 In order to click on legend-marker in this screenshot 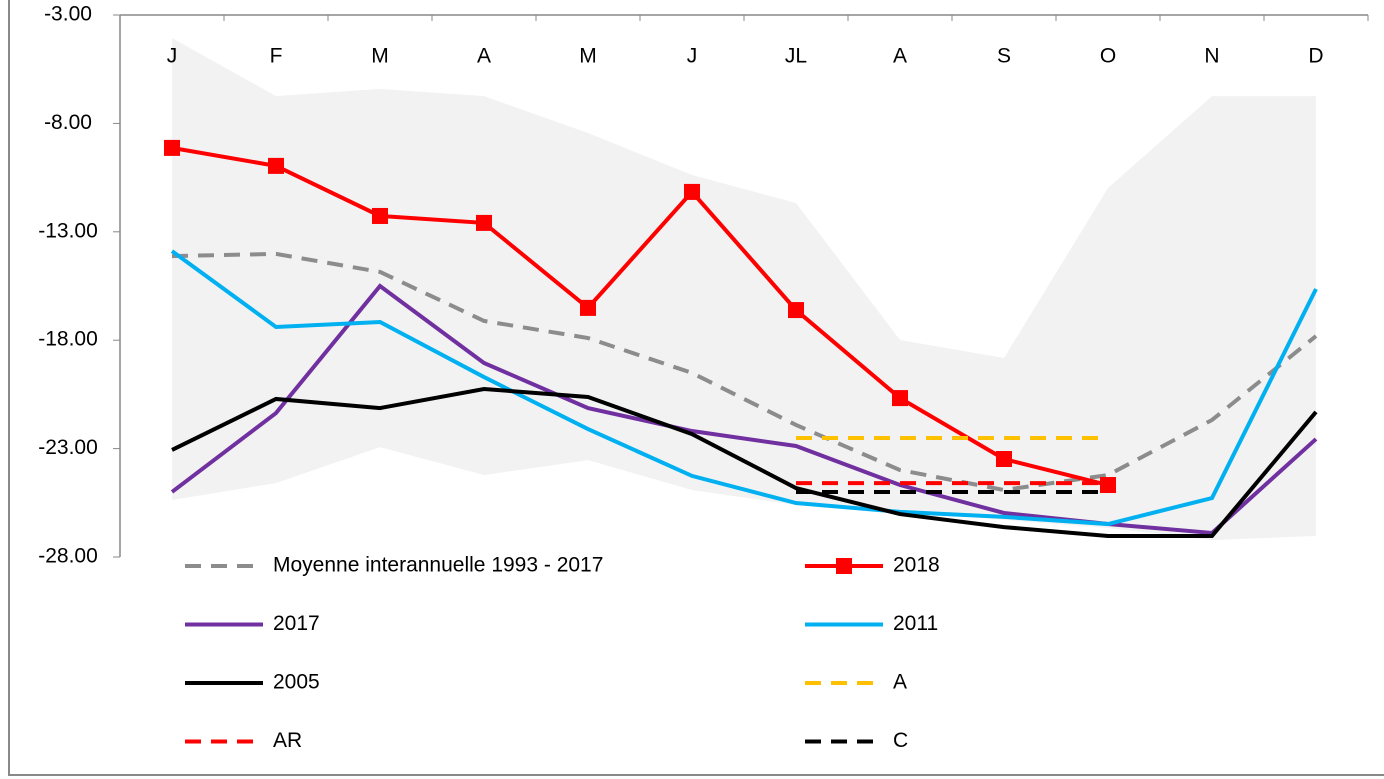, I will do `click(844, 566)`.